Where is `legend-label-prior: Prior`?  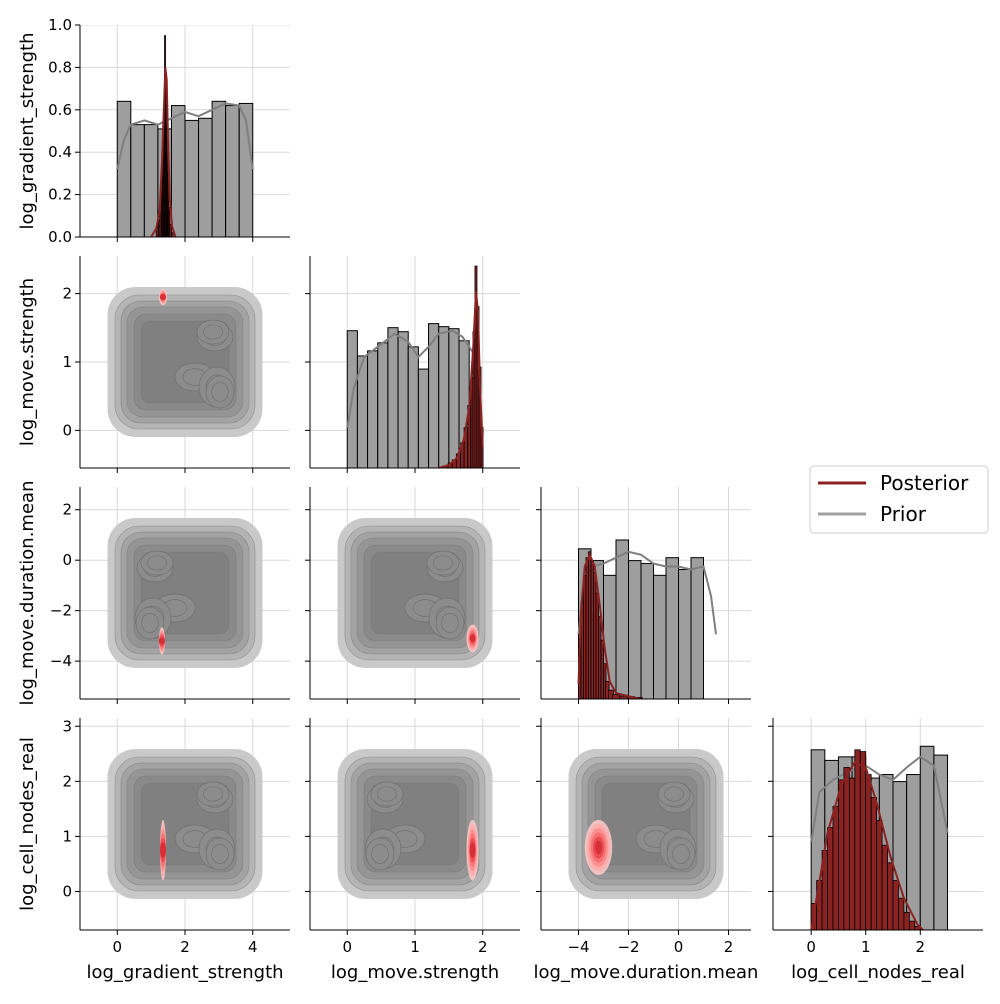 legend-label-prior: Prior is located at coordinates (903, 514).